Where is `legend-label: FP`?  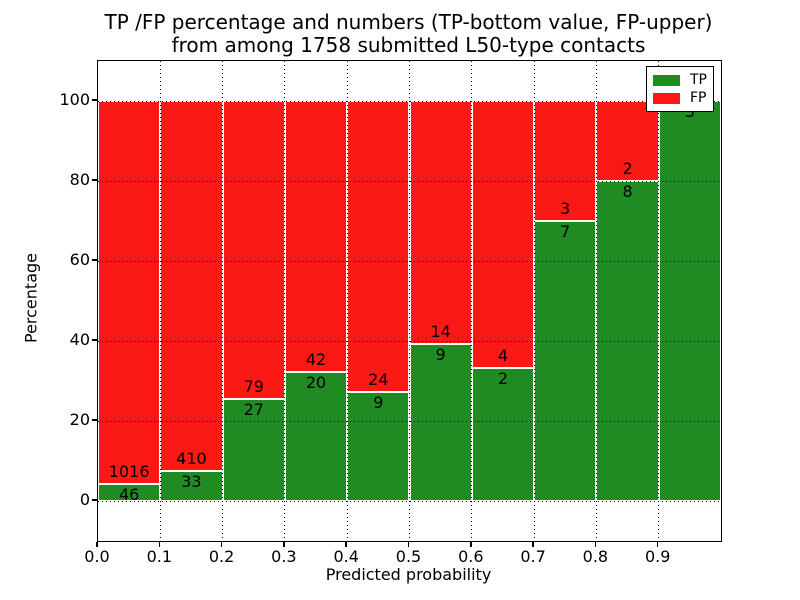
legend-label: FP is located at coordinates (698, 98).